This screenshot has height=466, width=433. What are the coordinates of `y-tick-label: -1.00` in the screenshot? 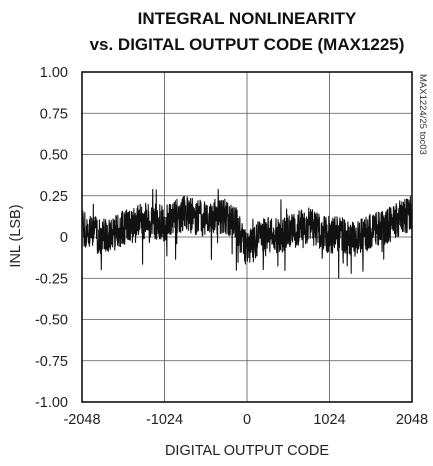 It's located at (51, 403).